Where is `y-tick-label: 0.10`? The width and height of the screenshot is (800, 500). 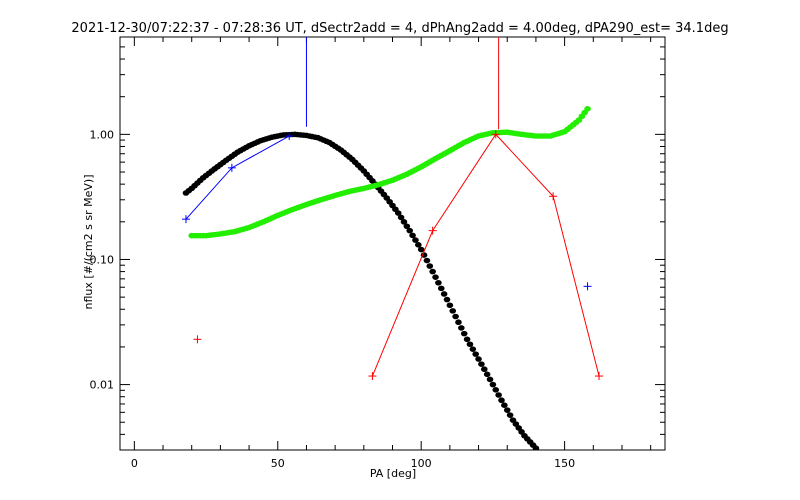 y-tick-label: 0.10 is located at coordinates (102, 259).